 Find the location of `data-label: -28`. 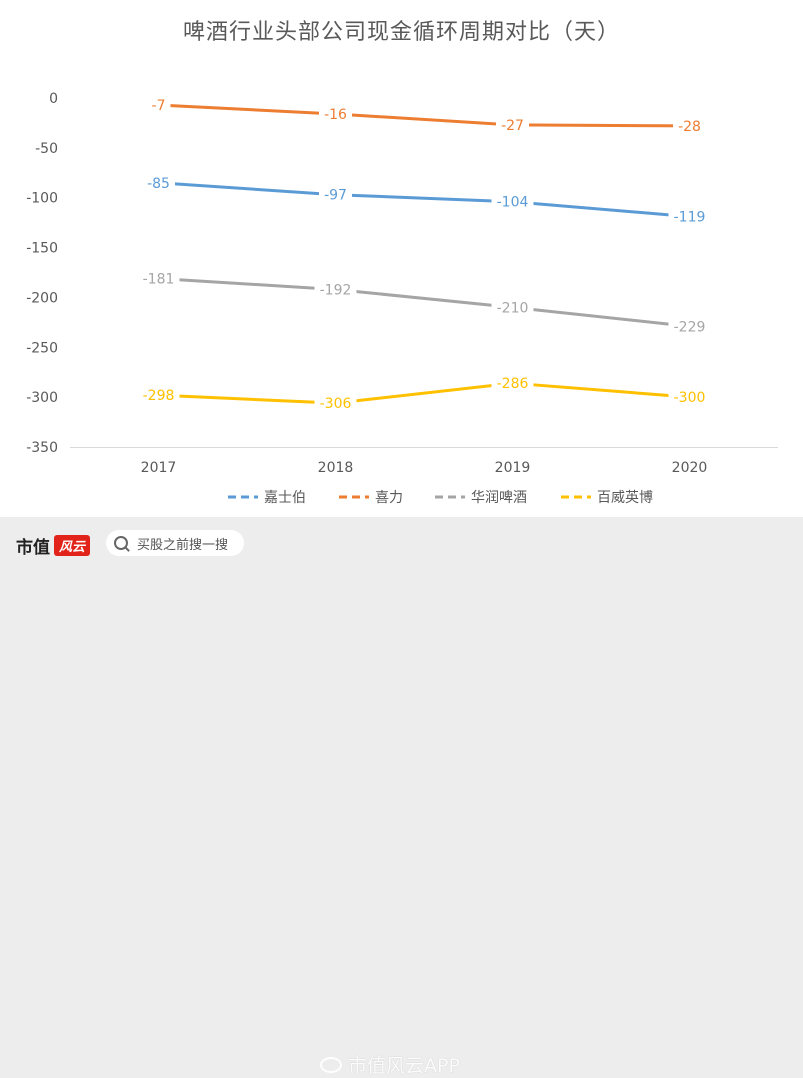

data-label: -28 is located at coordinates (689, 127).